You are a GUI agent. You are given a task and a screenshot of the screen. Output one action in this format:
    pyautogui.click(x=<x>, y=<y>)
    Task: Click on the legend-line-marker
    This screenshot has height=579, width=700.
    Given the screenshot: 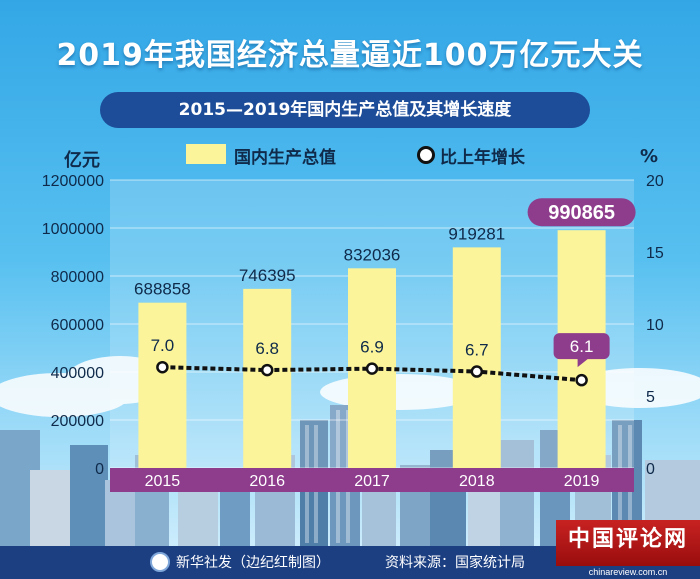 What is the action you would take?
    pyautogui.click(x=426, y=155)
    